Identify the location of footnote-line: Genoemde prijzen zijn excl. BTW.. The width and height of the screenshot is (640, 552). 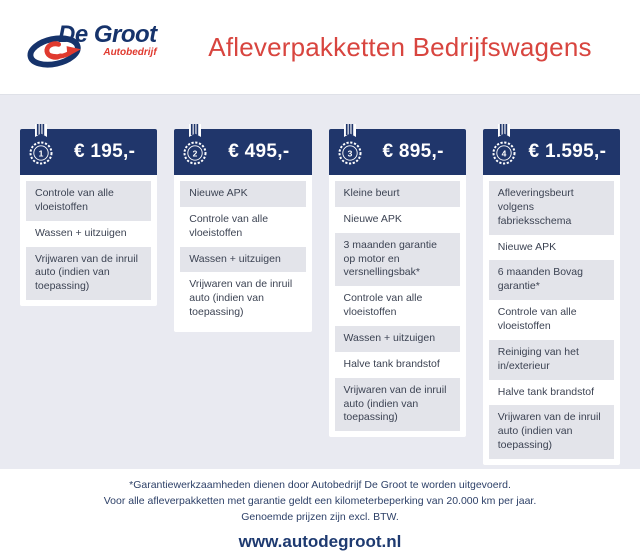
(320, 516).